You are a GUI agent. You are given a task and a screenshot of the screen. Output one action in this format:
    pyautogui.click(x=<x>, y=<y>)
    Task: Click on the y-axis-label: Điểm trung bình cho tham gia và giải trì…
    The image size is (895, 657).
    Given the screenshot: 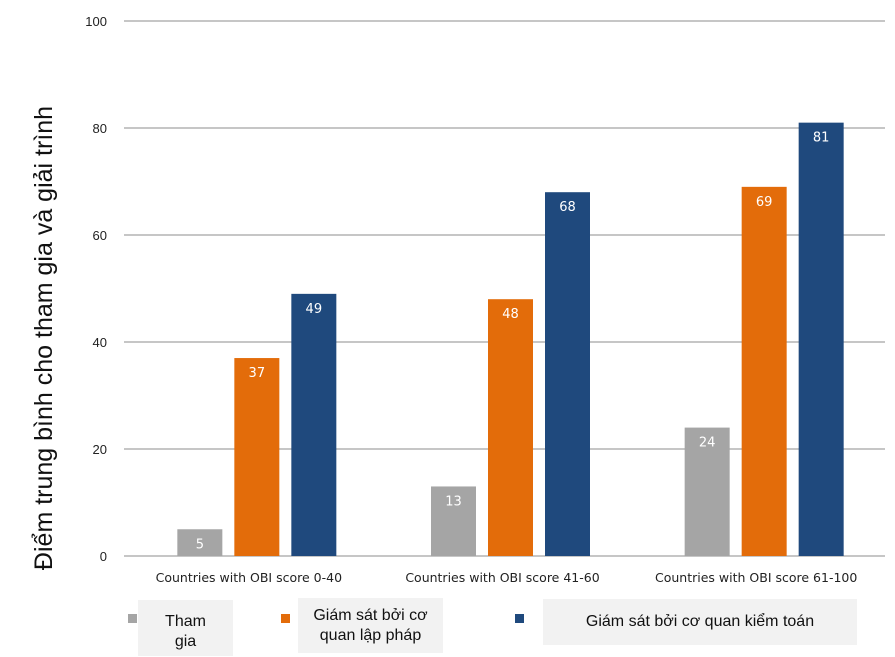 What is the action you would take?
    pyautogui.click(x=44, y=338)
    